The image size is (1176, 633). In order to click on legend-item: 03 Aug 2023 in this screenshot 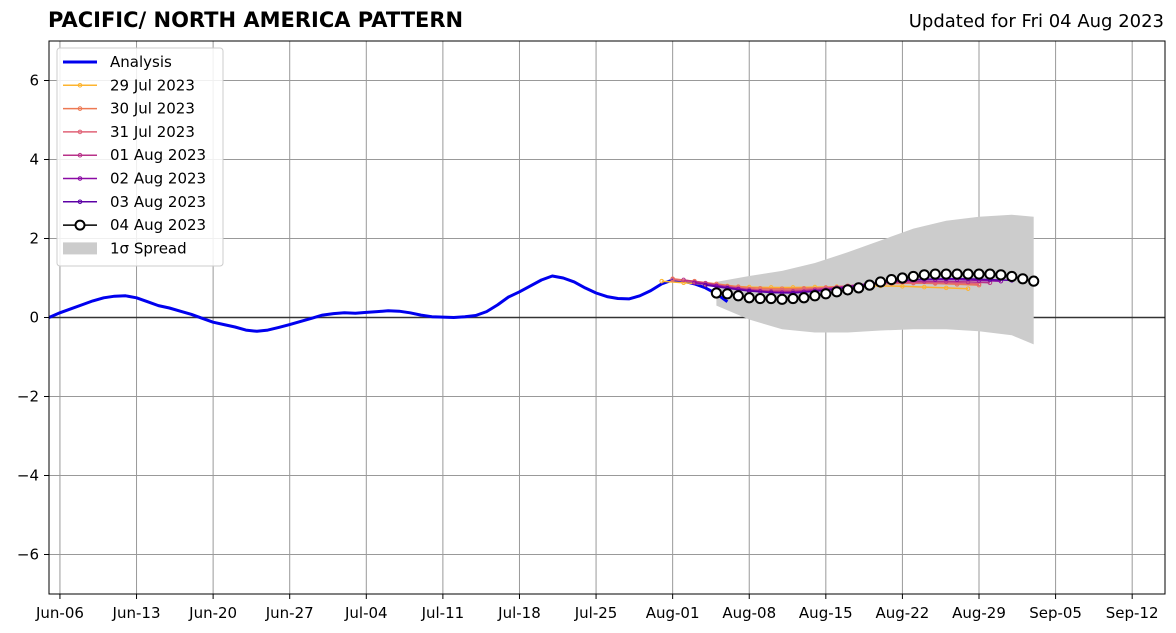, I will do `click(134, 202)`.